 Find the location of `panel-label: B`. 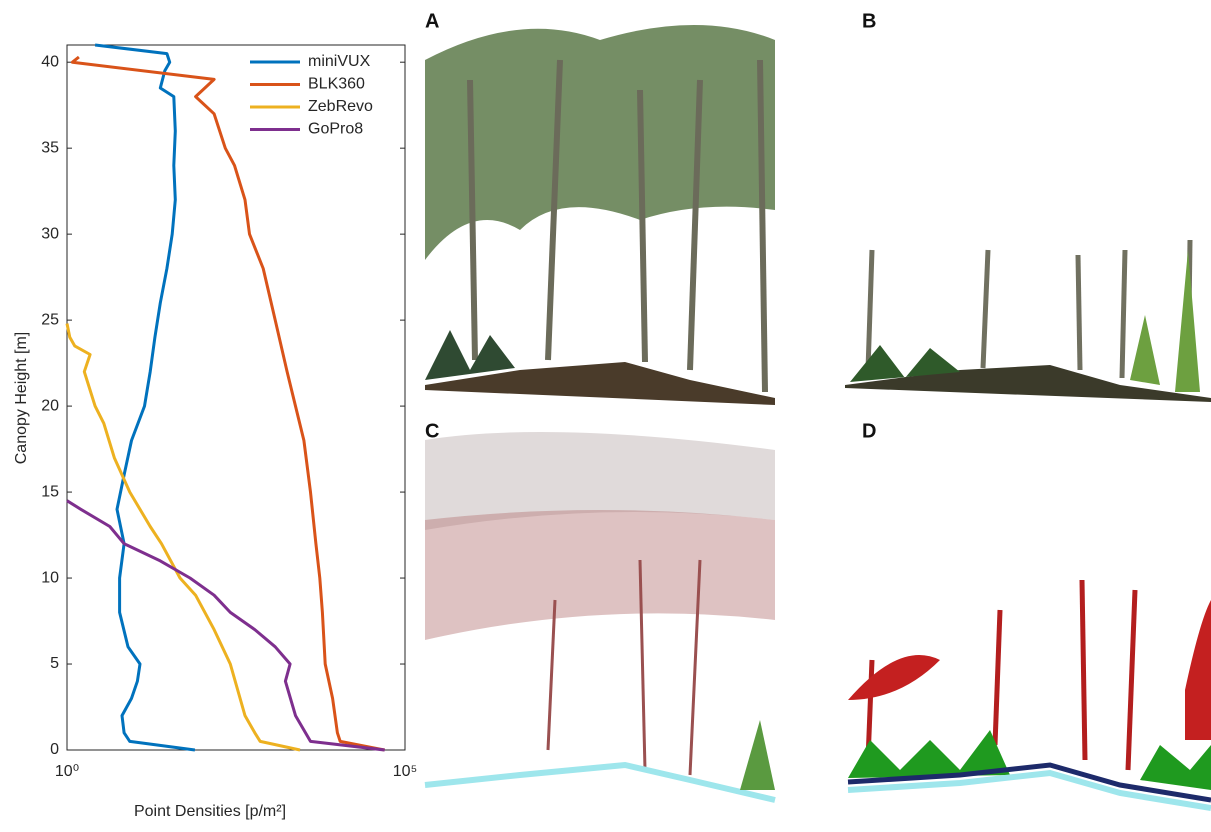

panel-label: B is located at coordinates (869, 21).